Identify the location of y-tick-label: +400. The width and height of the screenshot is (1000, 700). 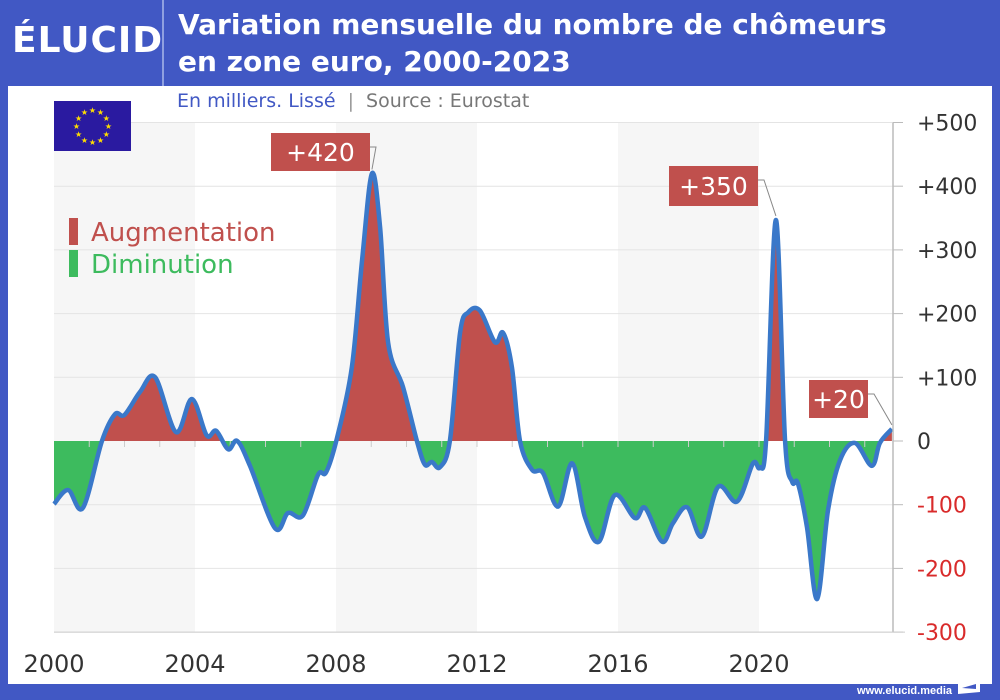
(947, 187).